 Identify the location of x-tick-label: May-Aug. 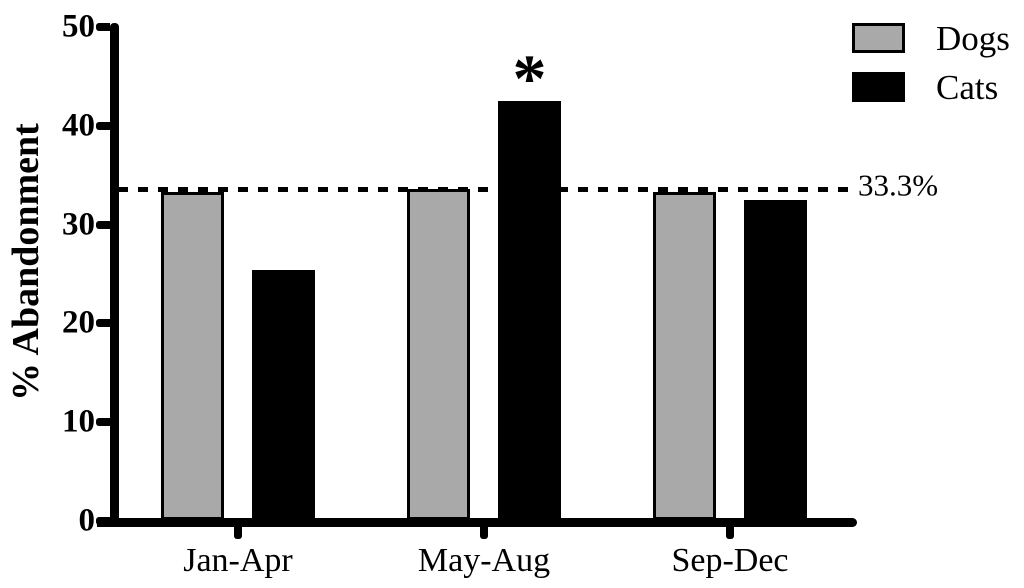
(484, 560).